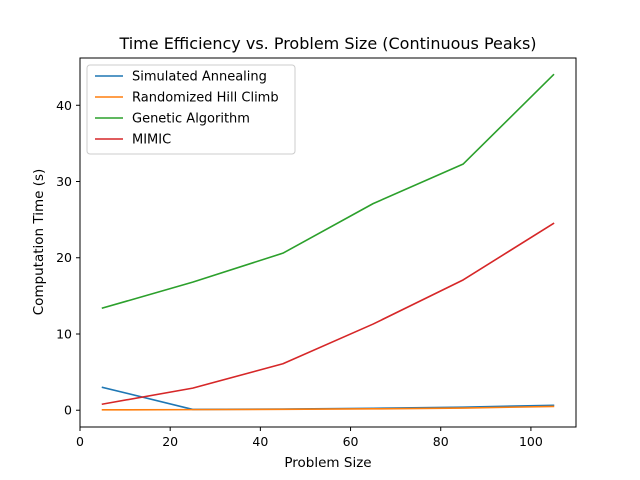  What do you see at coordinates (64, 181) in the screenshot?
I see `y-tick-label: 30` at bounding box center [64, 181].